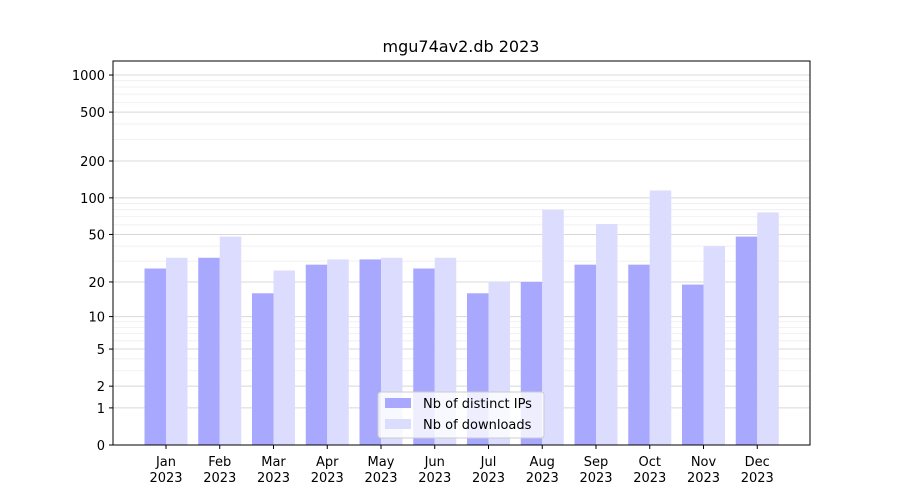 The height and width of the screenshot is (500, 900). I want to click on y-axis: 0 1 2 5 10 20 50 100 200 500 1000, so click(92, 261).